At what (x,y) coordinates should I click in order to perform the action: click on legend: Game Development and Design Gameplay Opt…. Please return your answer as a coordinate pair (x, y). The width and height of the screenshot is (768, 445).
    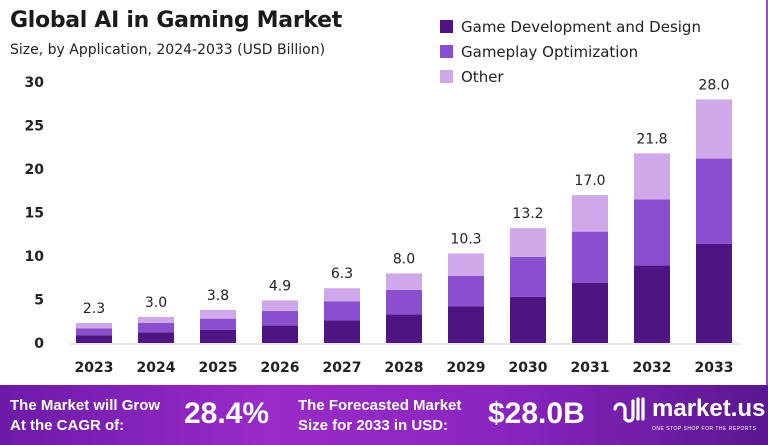
    Looking at the image, I should click on (570, 51).